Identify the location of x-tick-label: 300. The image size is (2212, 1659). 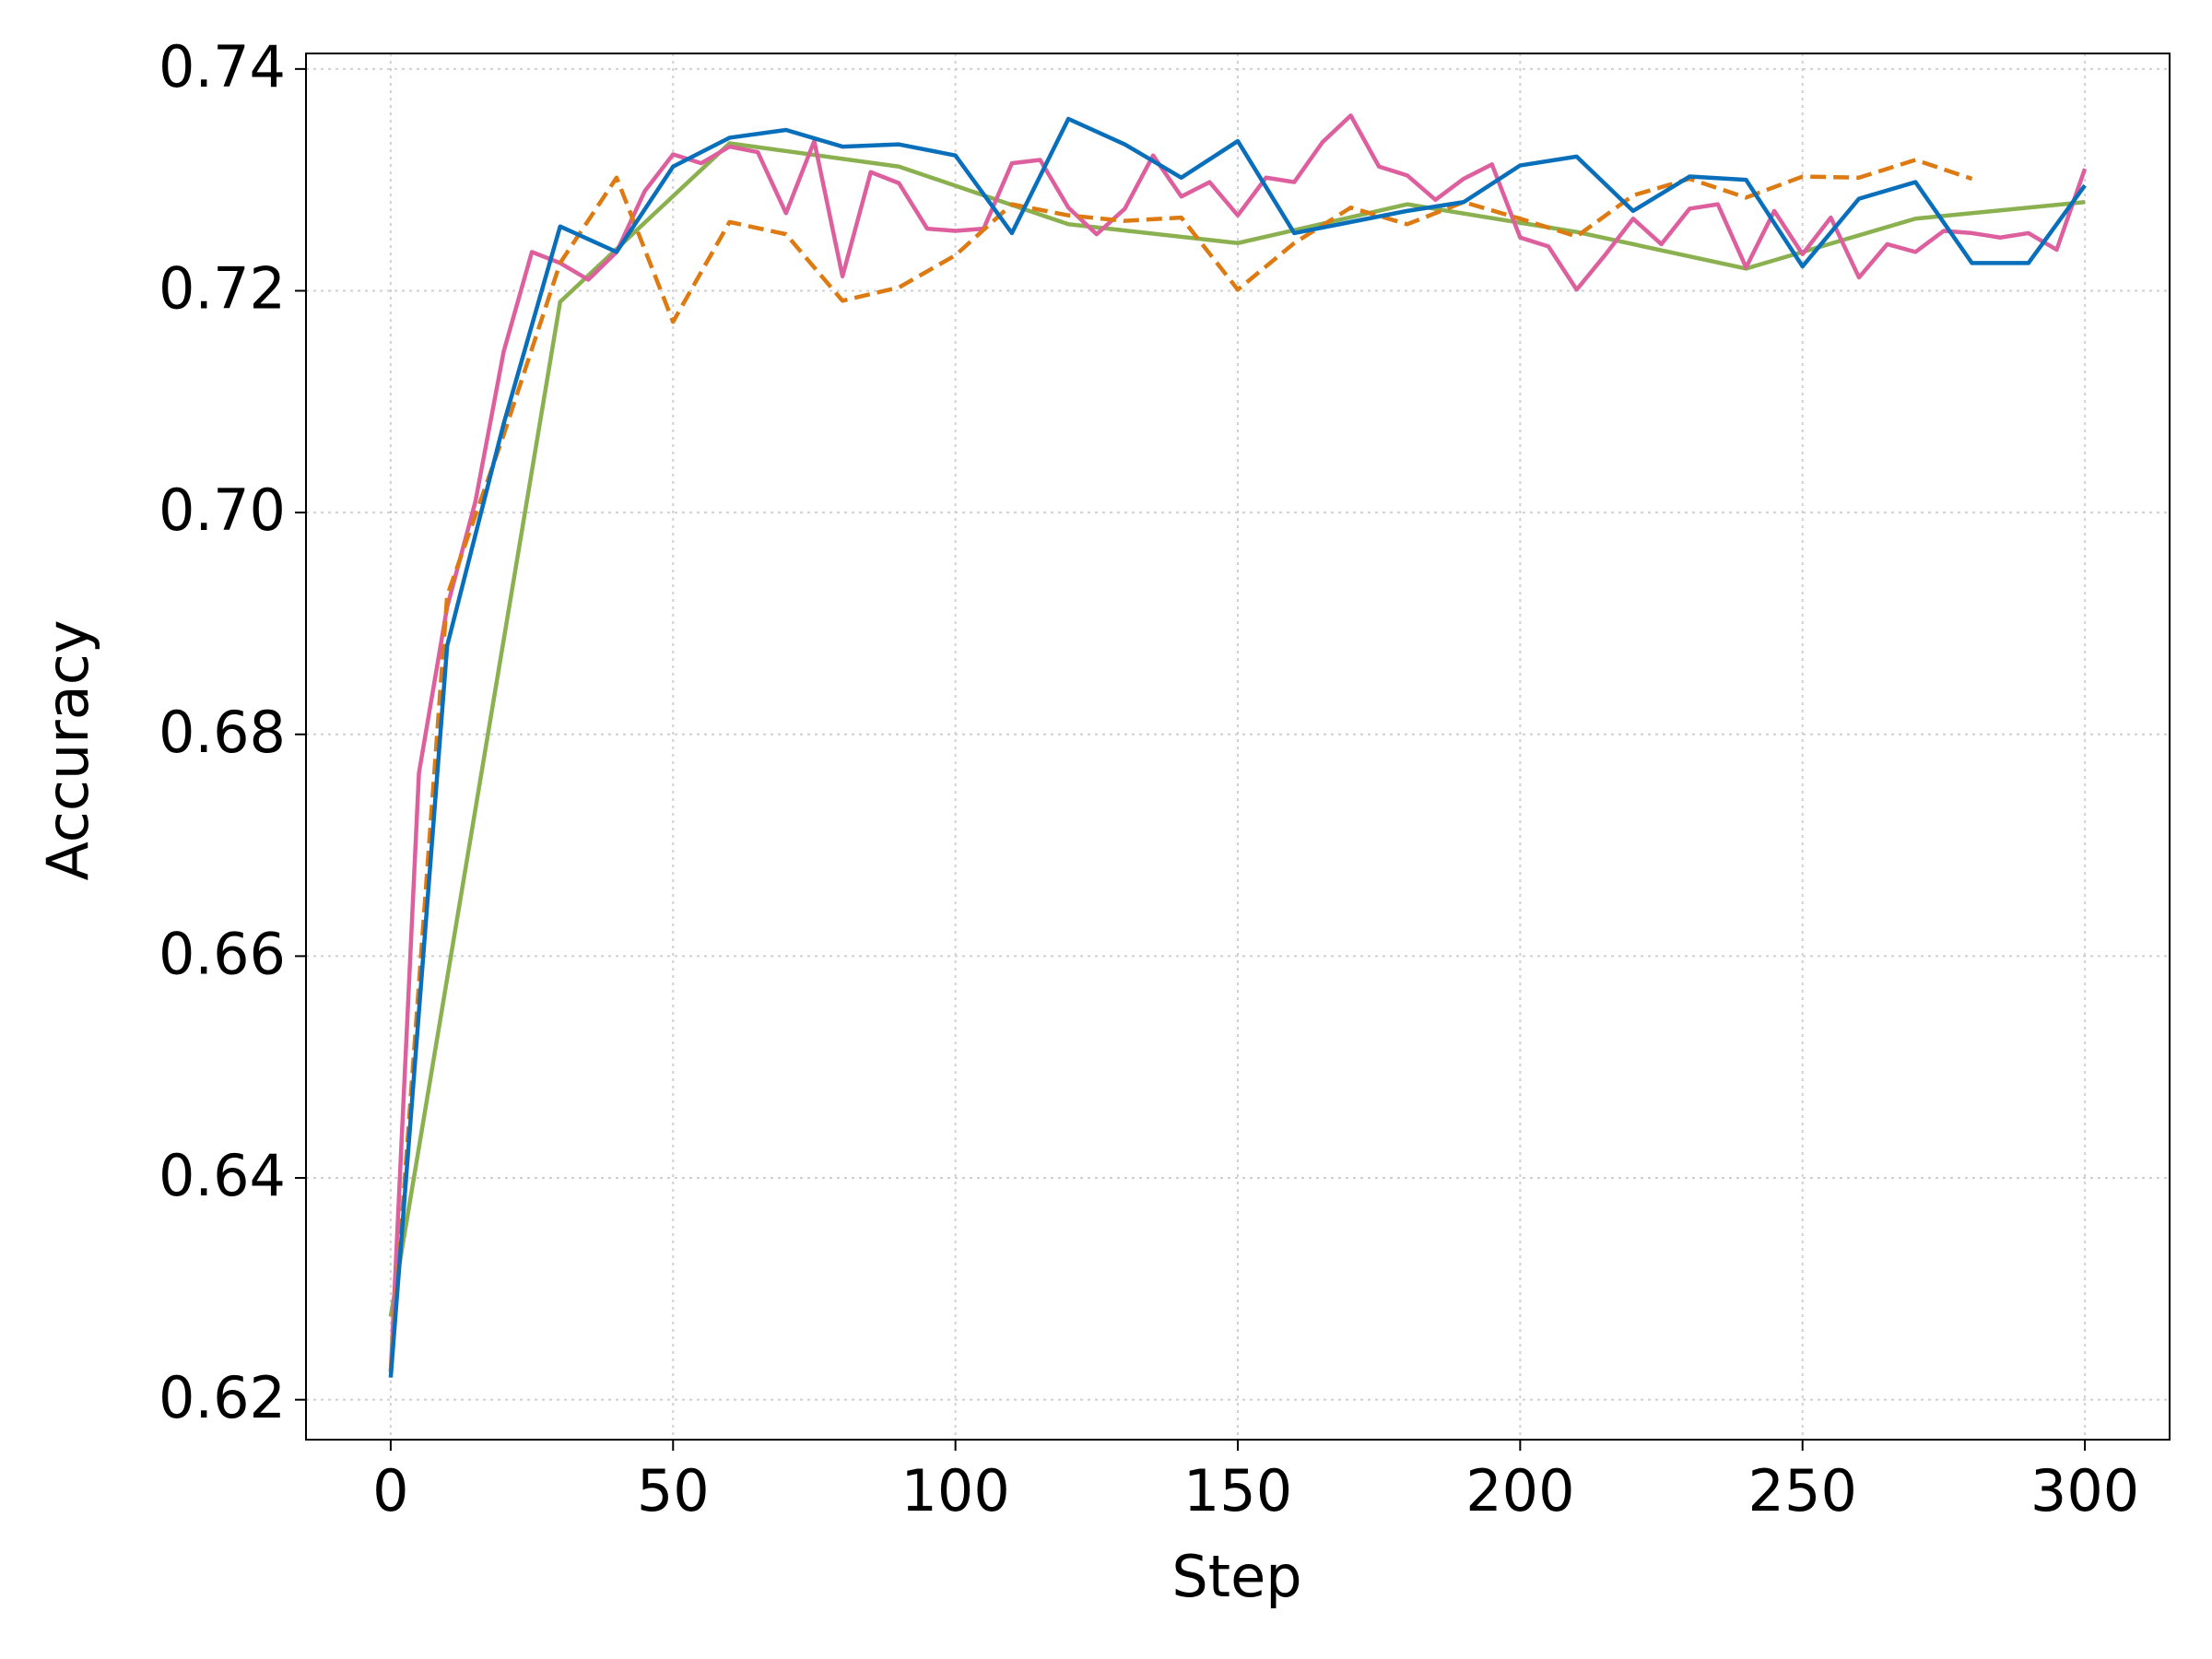
(2084, 1490).